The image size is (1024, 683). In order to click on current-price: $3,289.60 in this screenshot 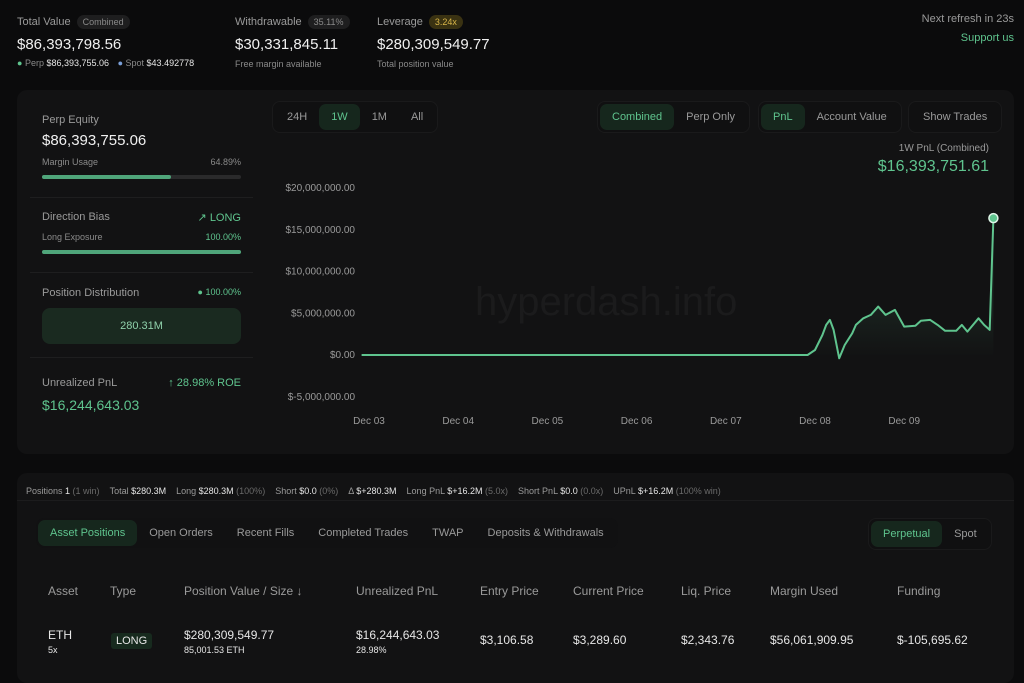, I will do `click(599, 640)`.